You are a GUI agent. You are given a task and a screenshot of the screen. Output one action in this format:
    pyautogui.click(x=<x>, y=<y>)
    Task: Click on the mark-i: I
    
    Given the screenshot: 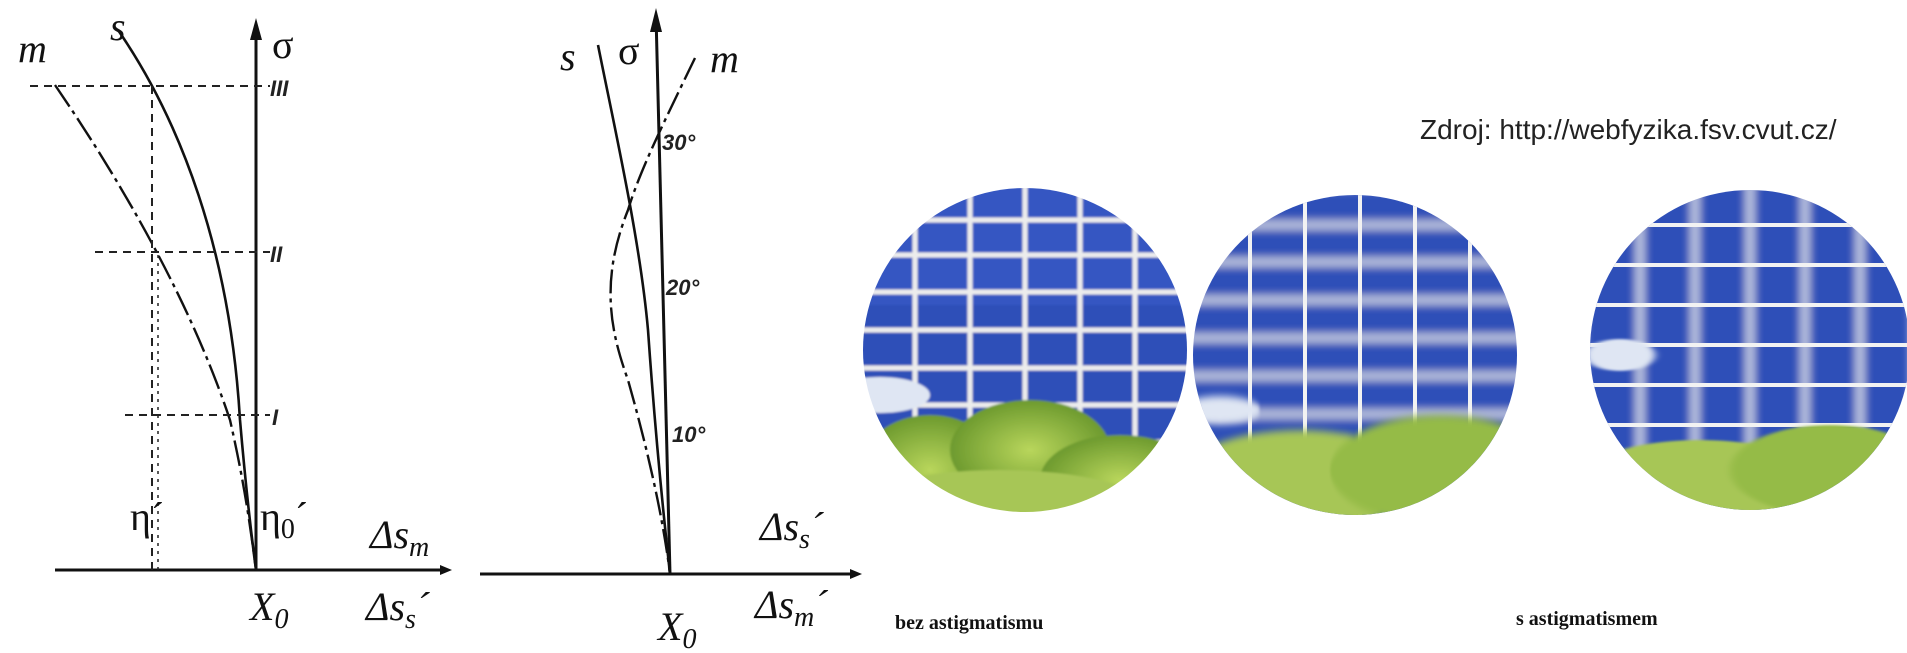 What is the action you would take?
    pyautogui.click(x=275, y=417)
    